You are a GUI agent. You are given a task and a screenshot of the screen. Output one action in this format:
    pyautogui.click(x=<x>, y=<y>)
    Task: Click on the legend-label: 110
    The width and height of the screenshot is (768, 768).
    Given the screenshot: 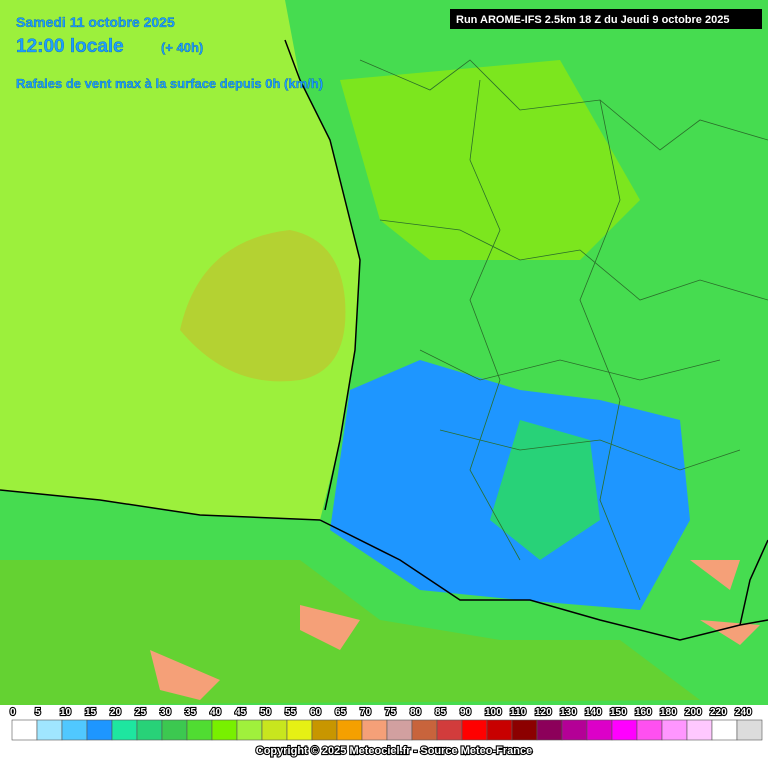 What is the action you would take?
    pyautogui.click(x=518, y=712)
    